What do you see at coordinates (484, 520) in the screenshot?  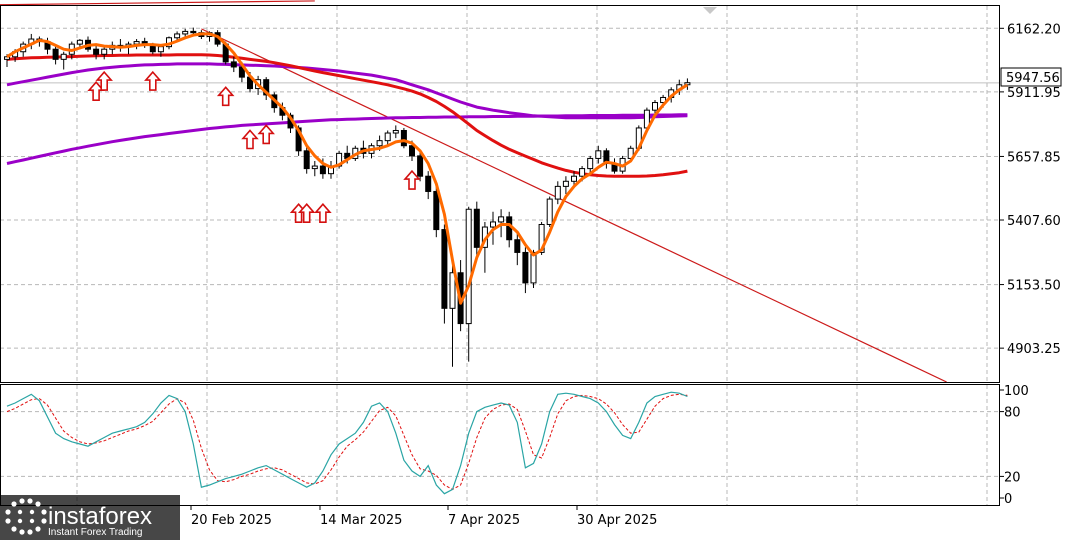 I see `date-label: 7 Apr 2025` at bounding box center [484, 520].